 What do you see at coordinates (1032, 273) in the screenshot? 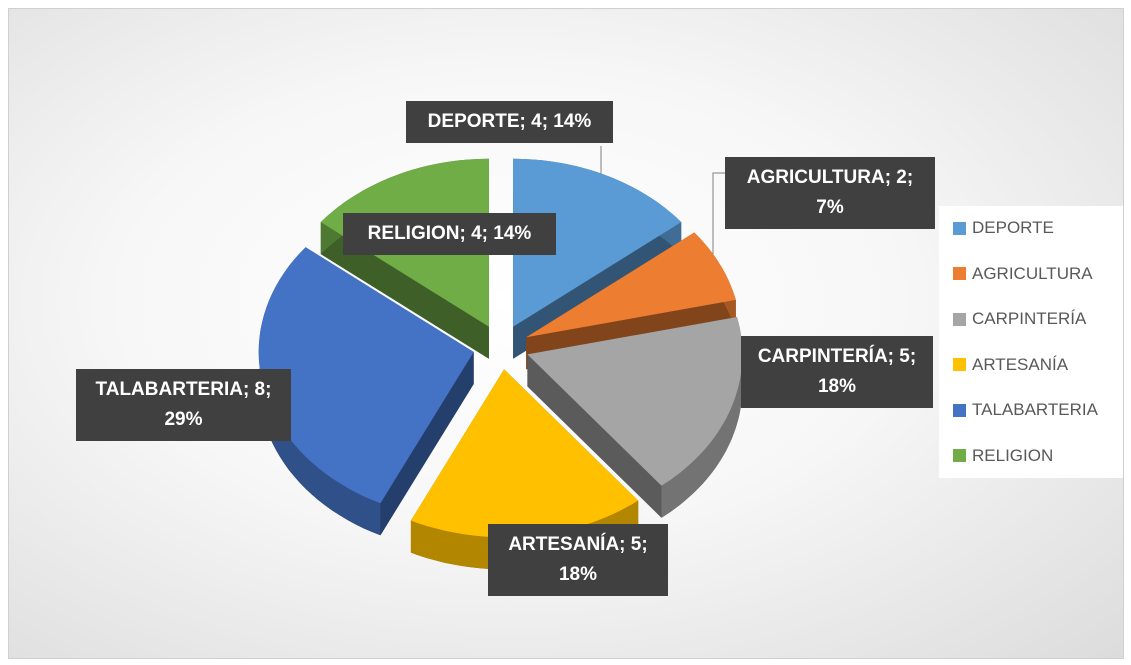
I see `legend-label: AGRICULTURA` at bounding box center [1032, 273].